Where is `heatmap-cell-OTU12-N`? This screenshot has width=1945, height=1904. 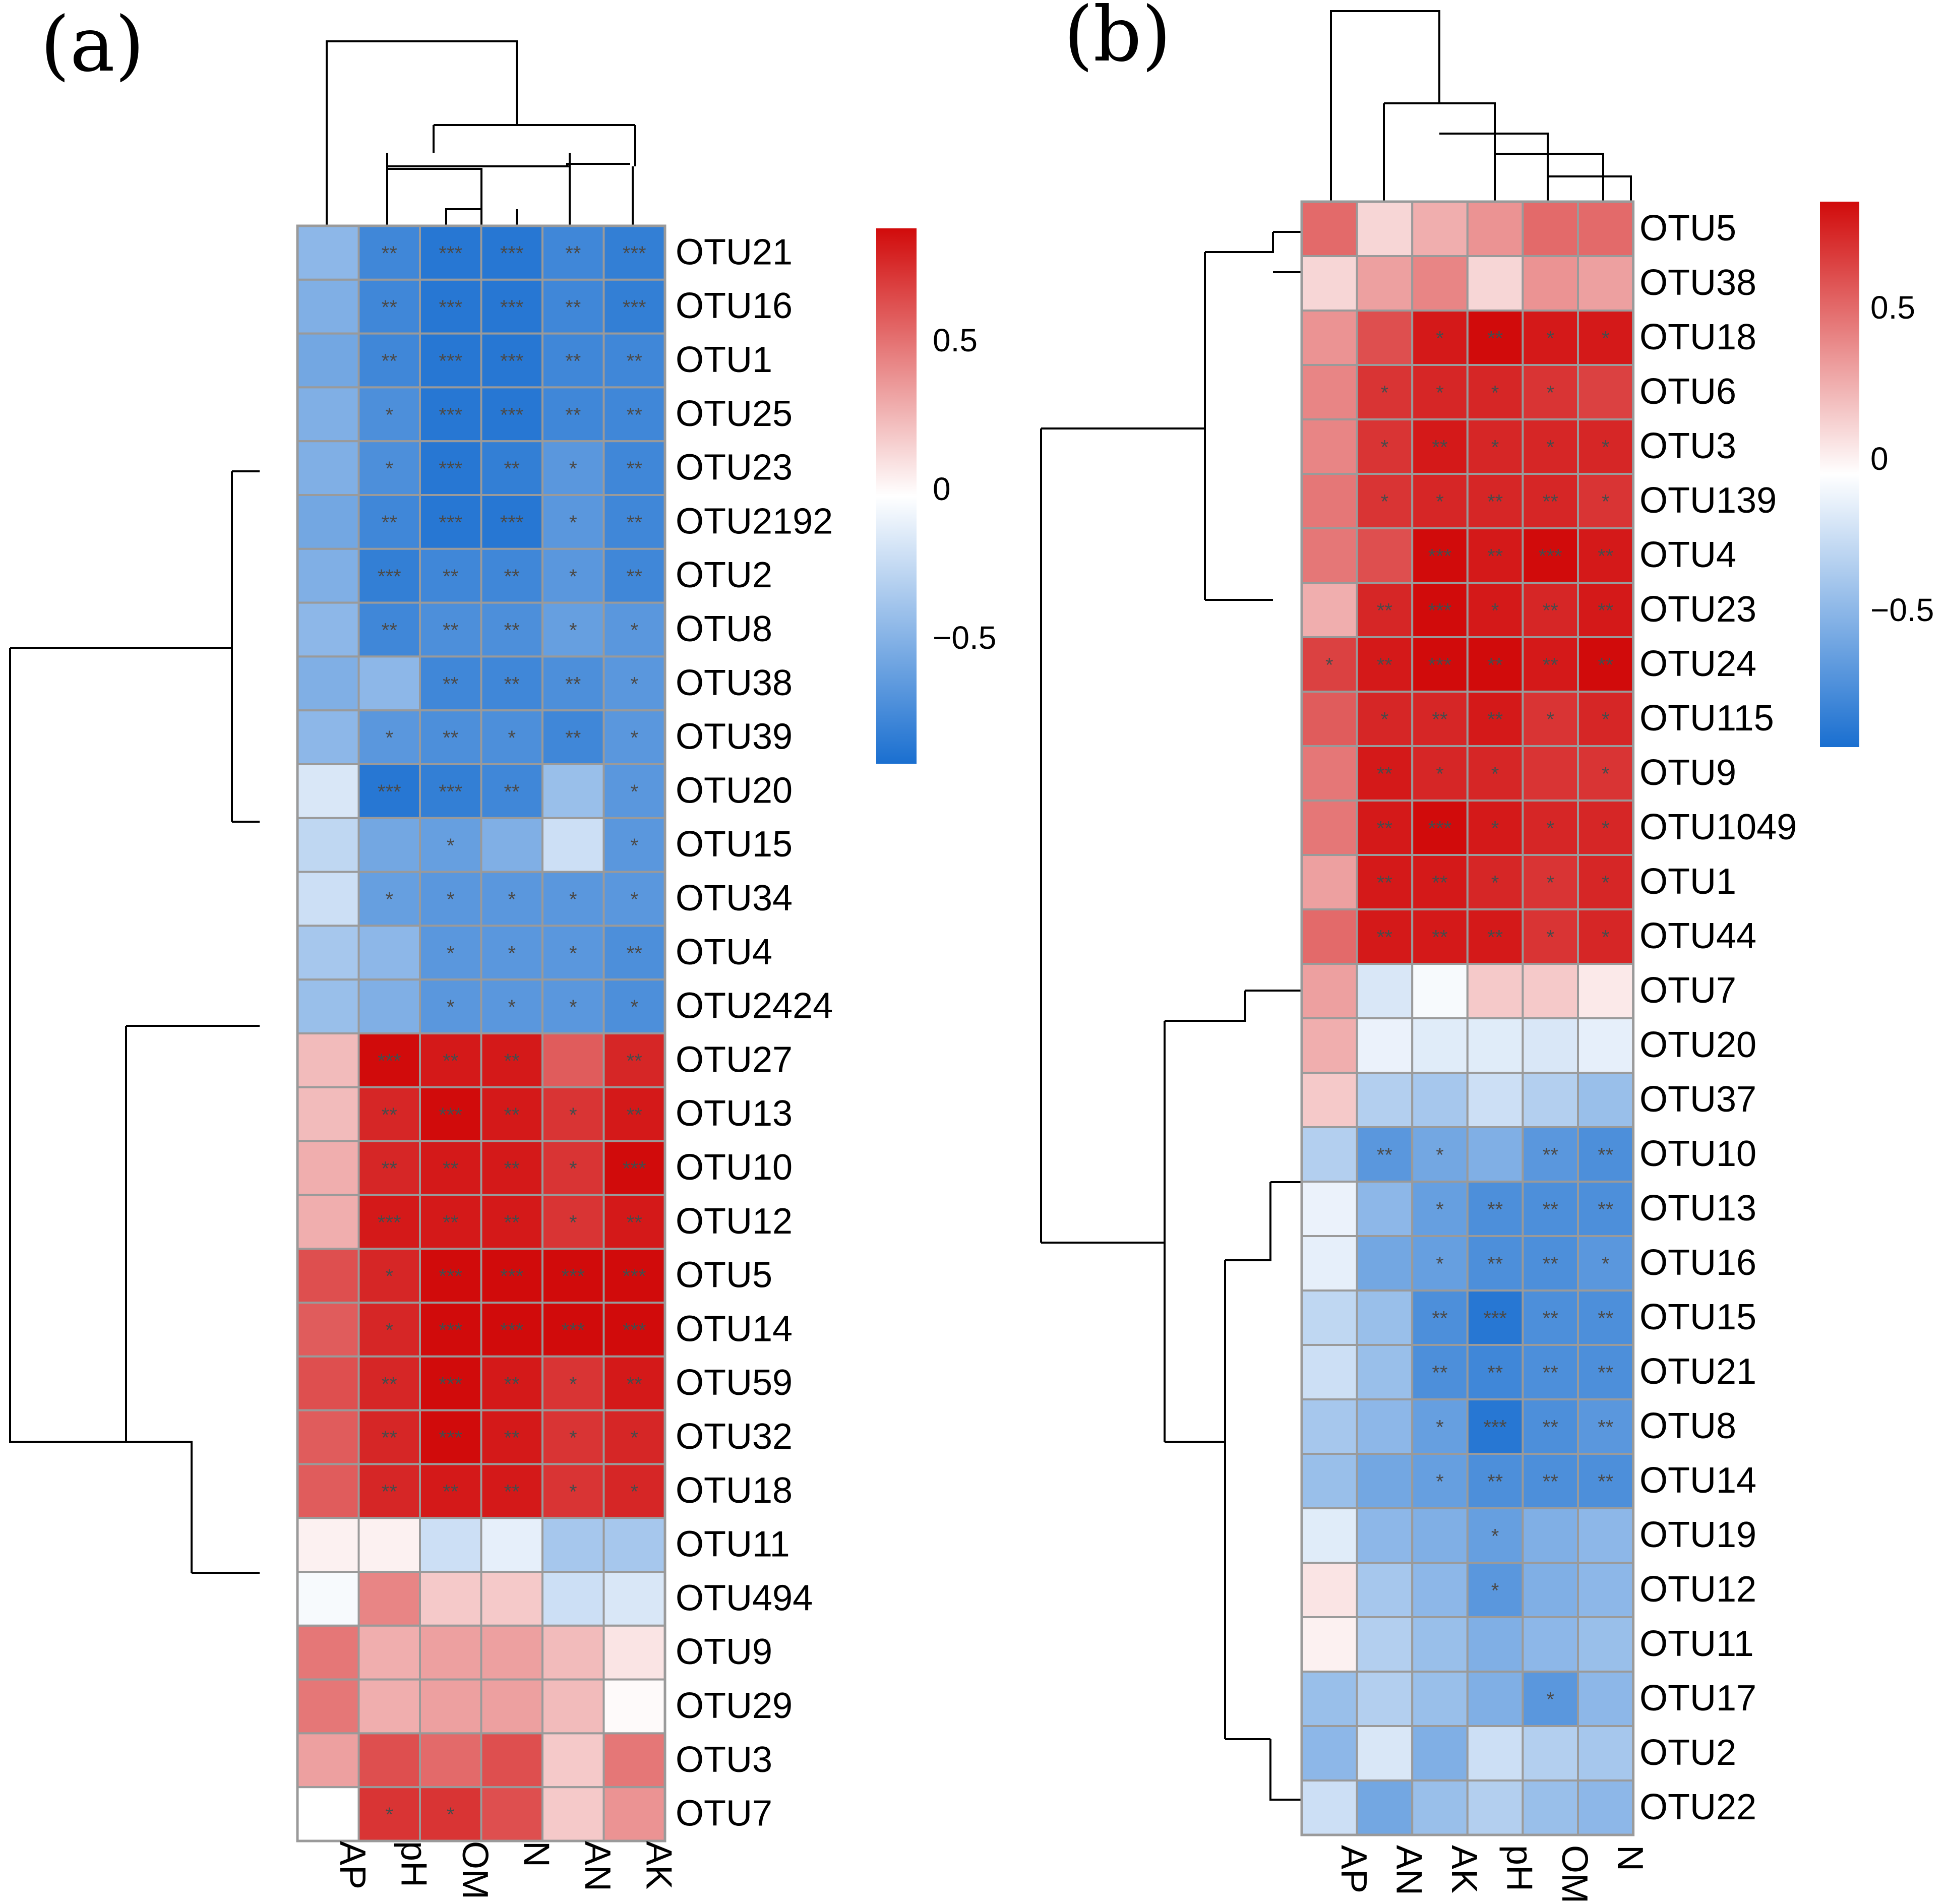 heatmap-cell-OTU12-N is located at coordinates (1605, 1590).